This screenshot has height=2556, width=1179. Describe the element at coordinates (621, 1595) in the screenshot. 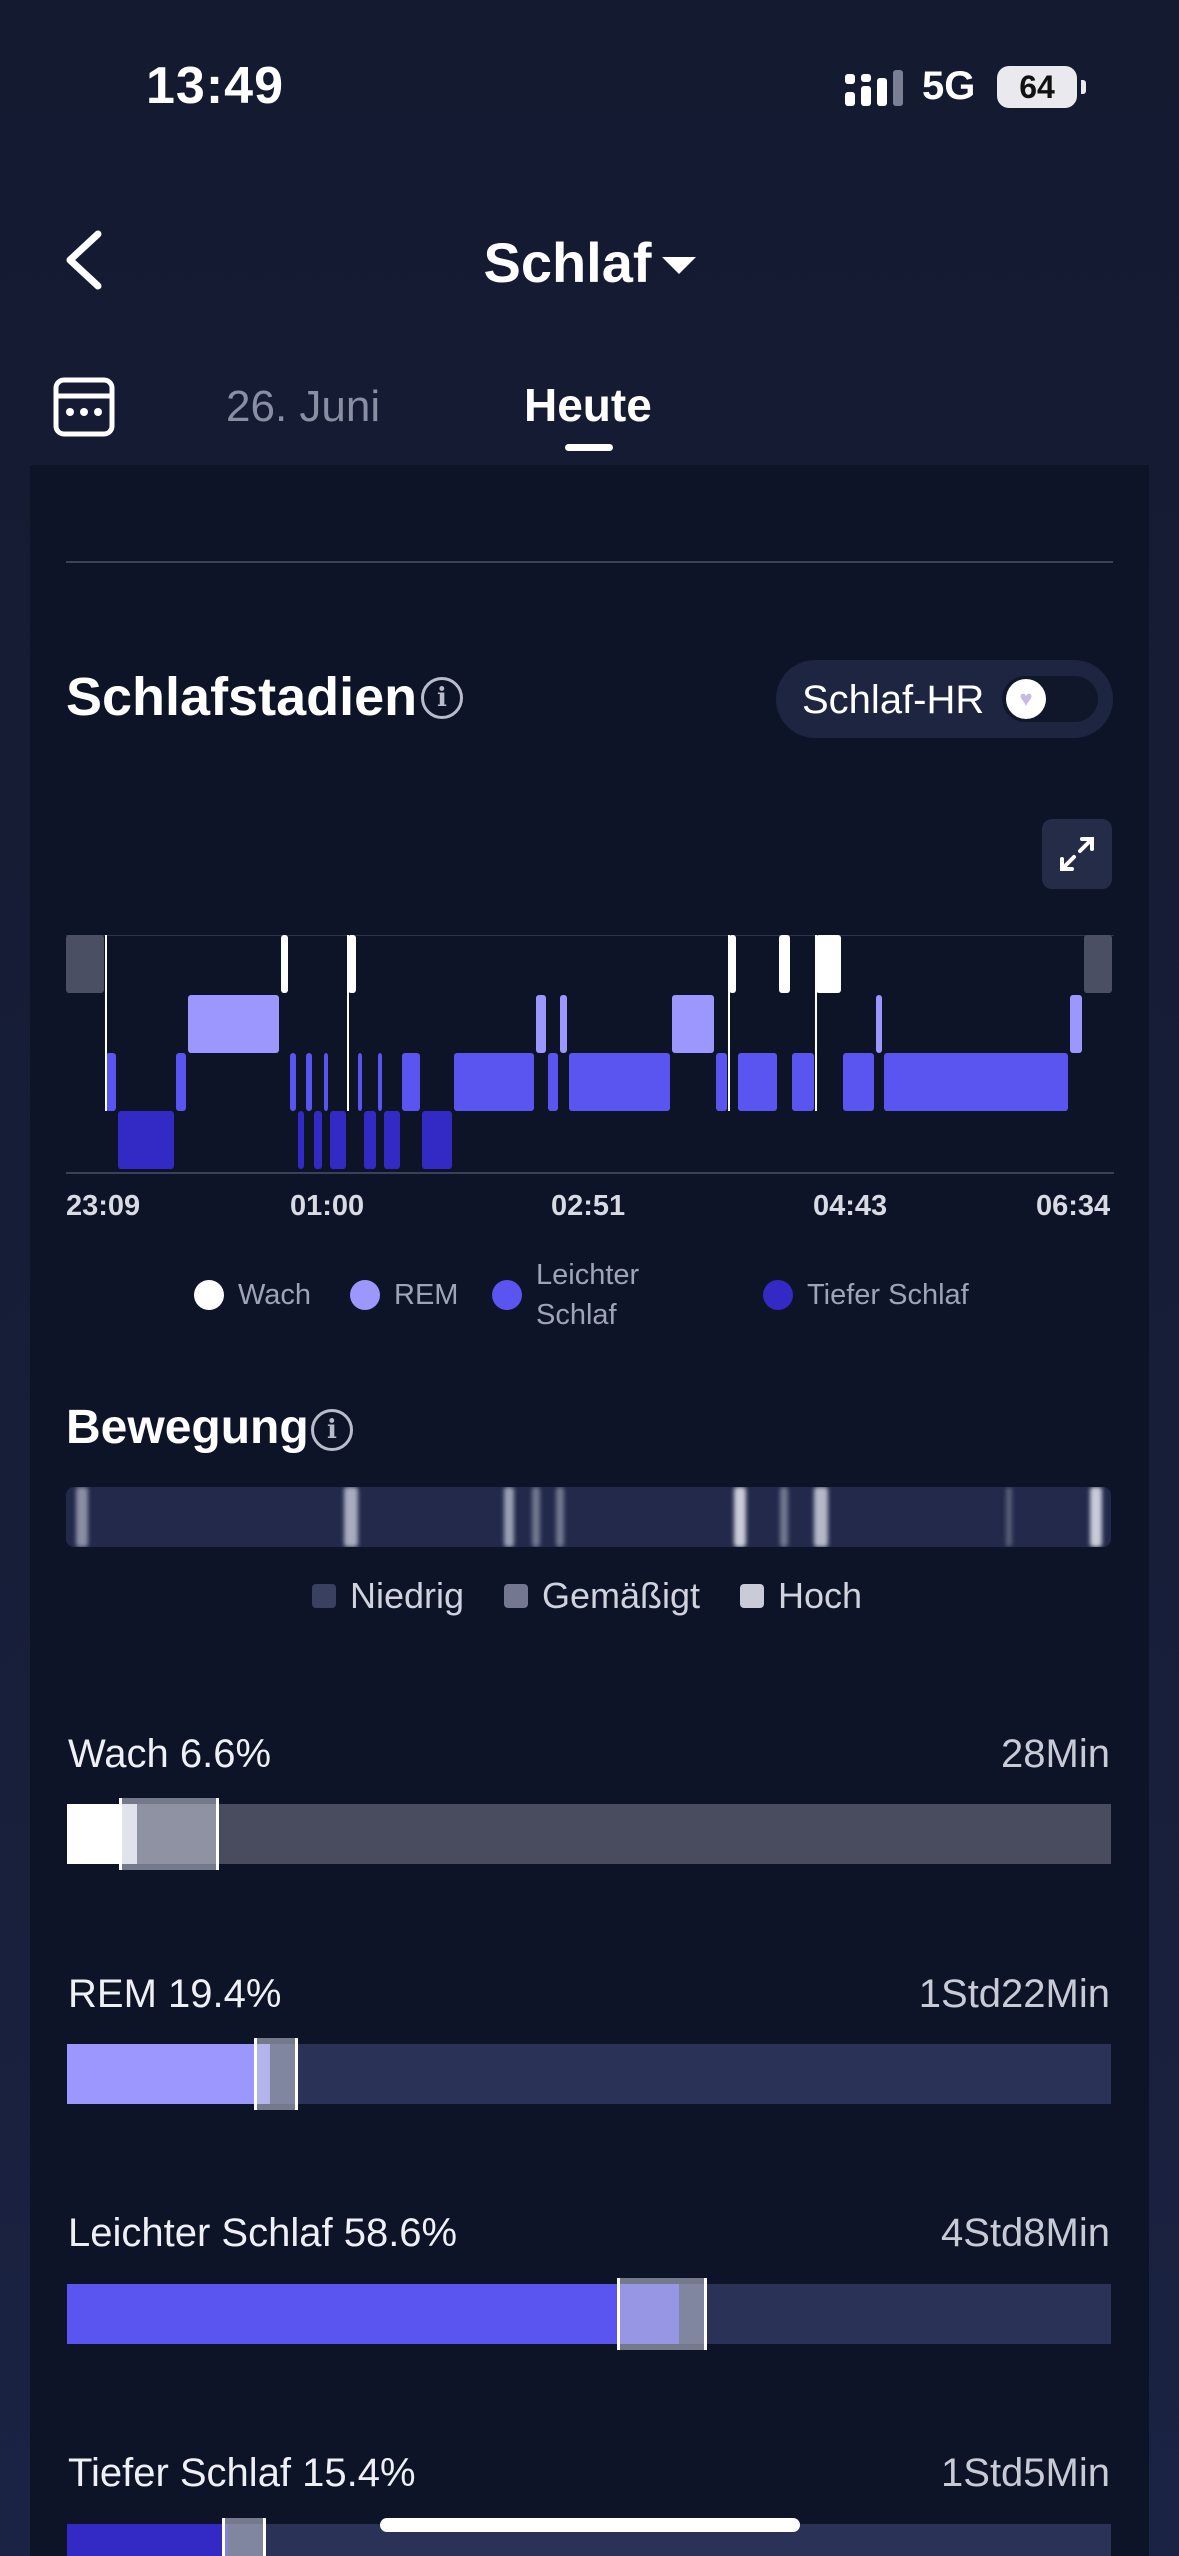

I see `legend-label: Gemäßigt` at that location.